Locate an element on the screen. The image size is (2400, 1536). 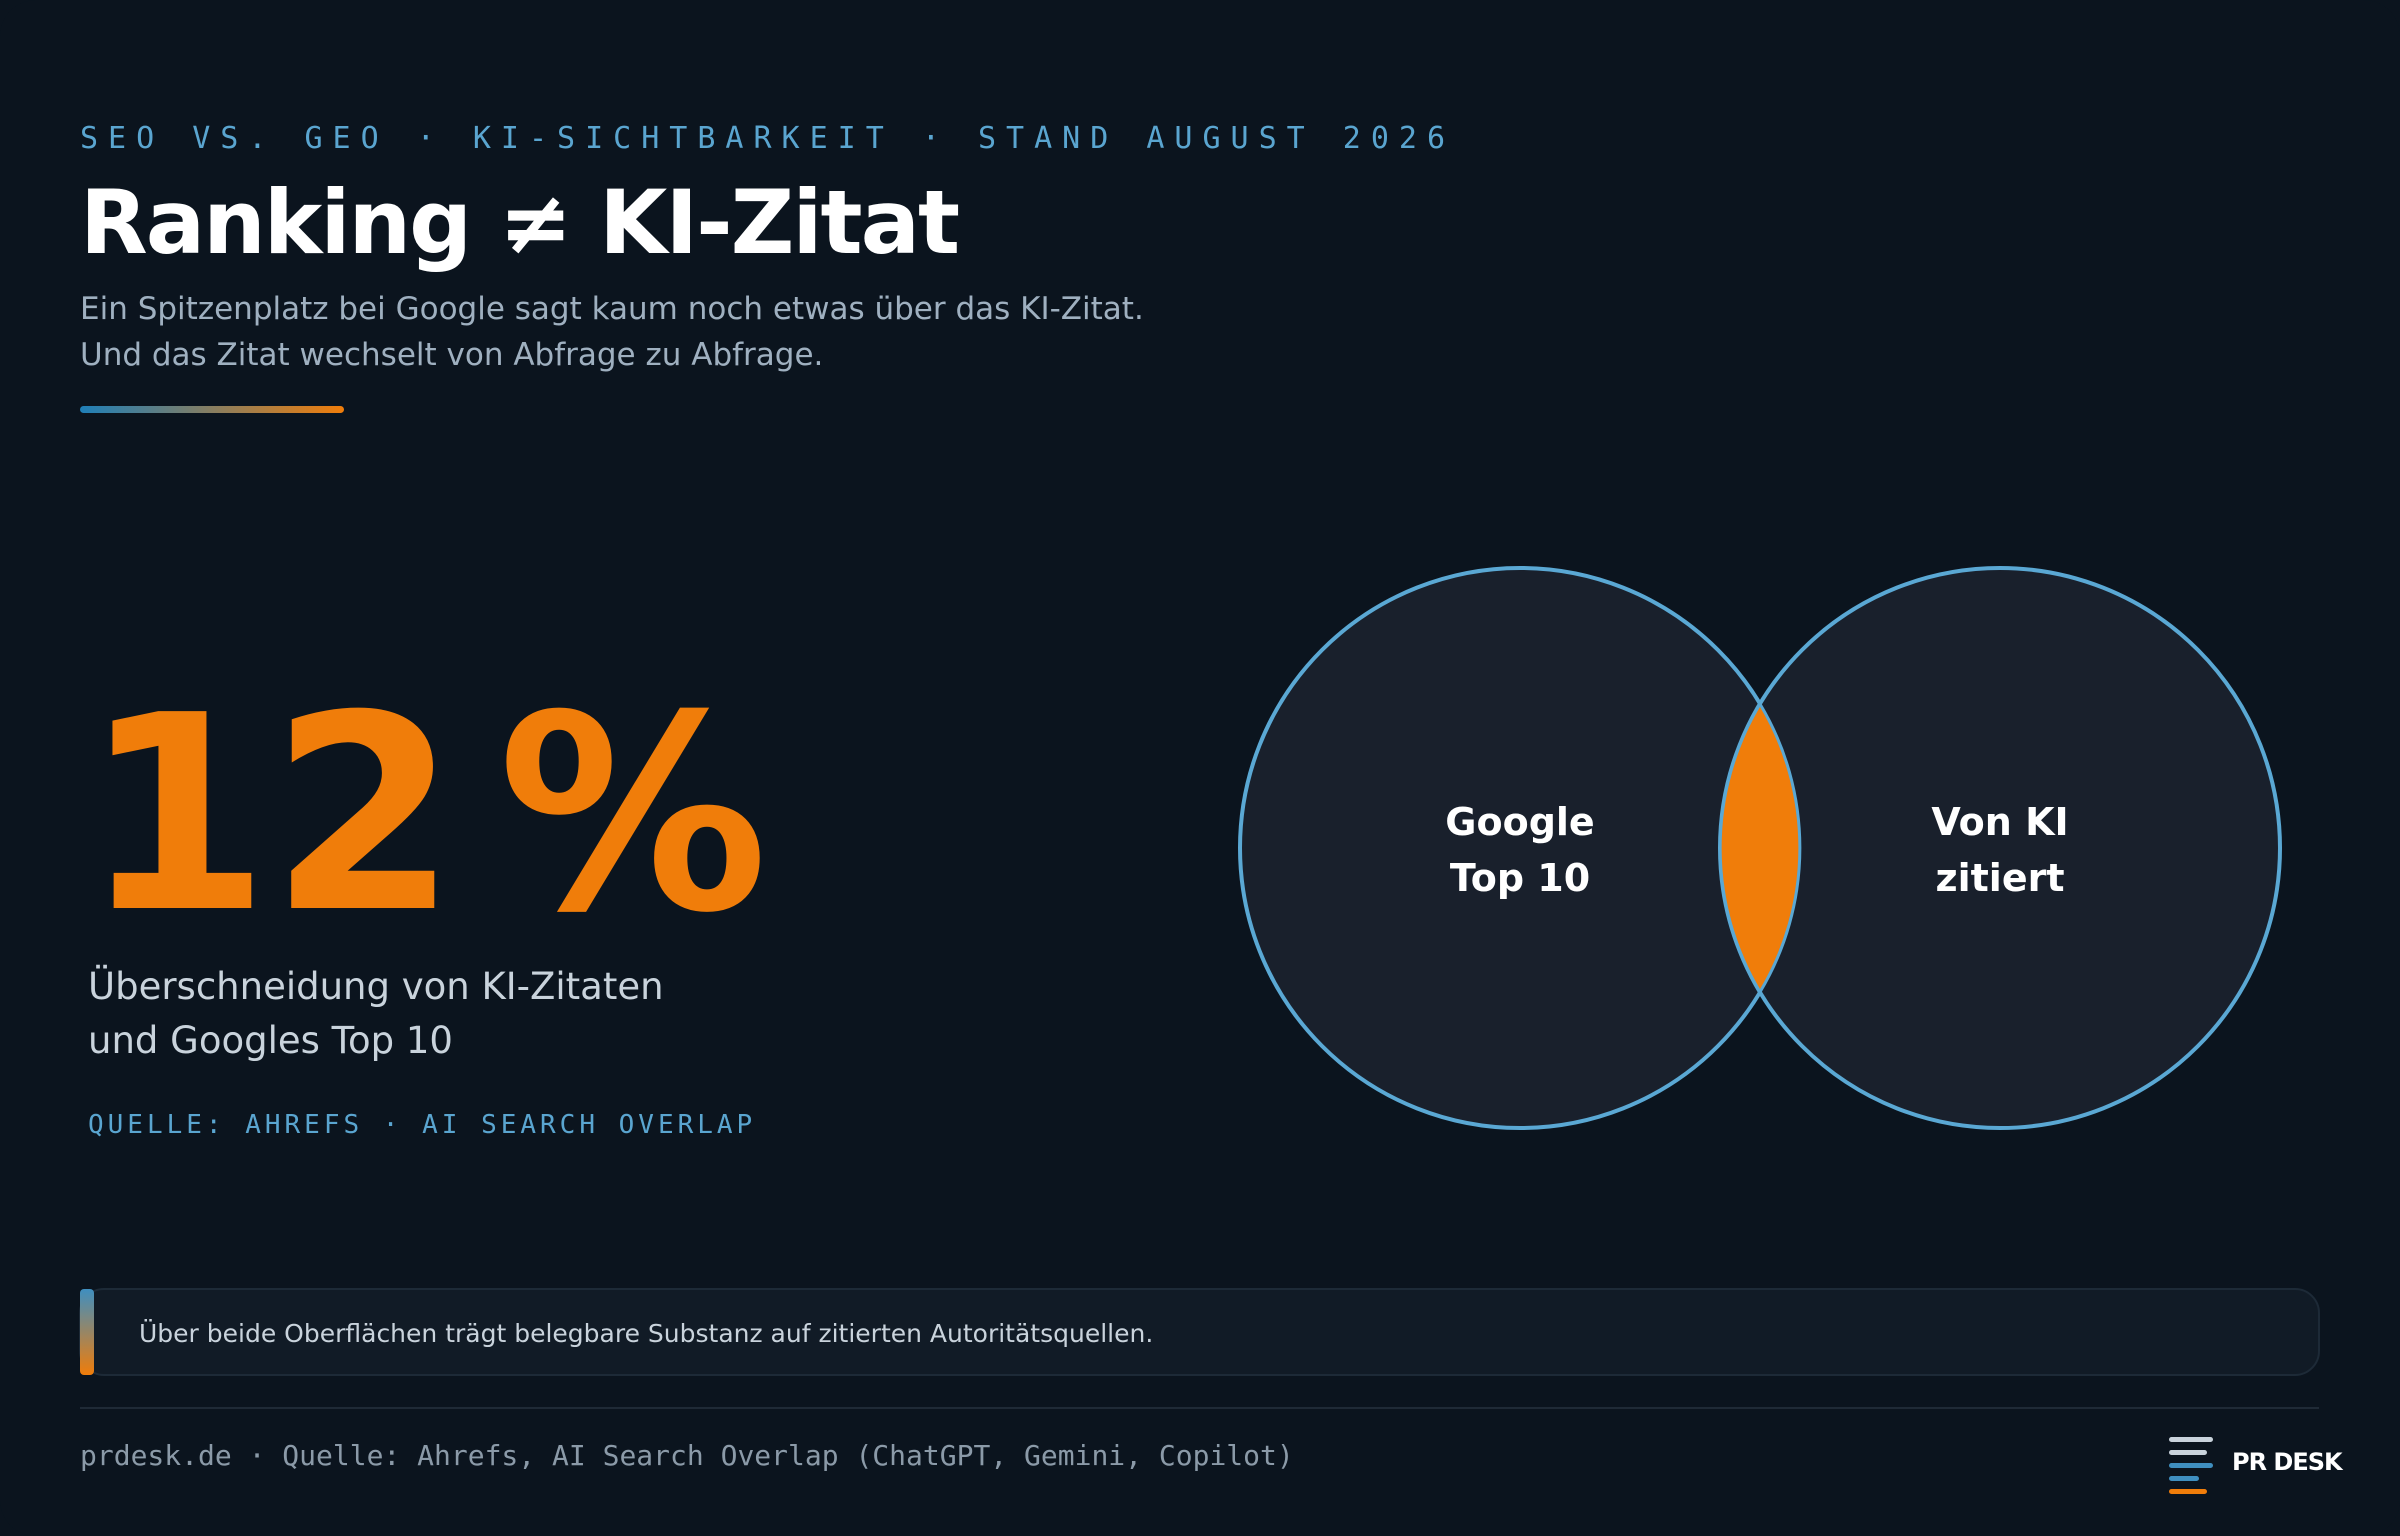
stat-caption: und Googles Top 10 is located at coordinates (270, 1040).